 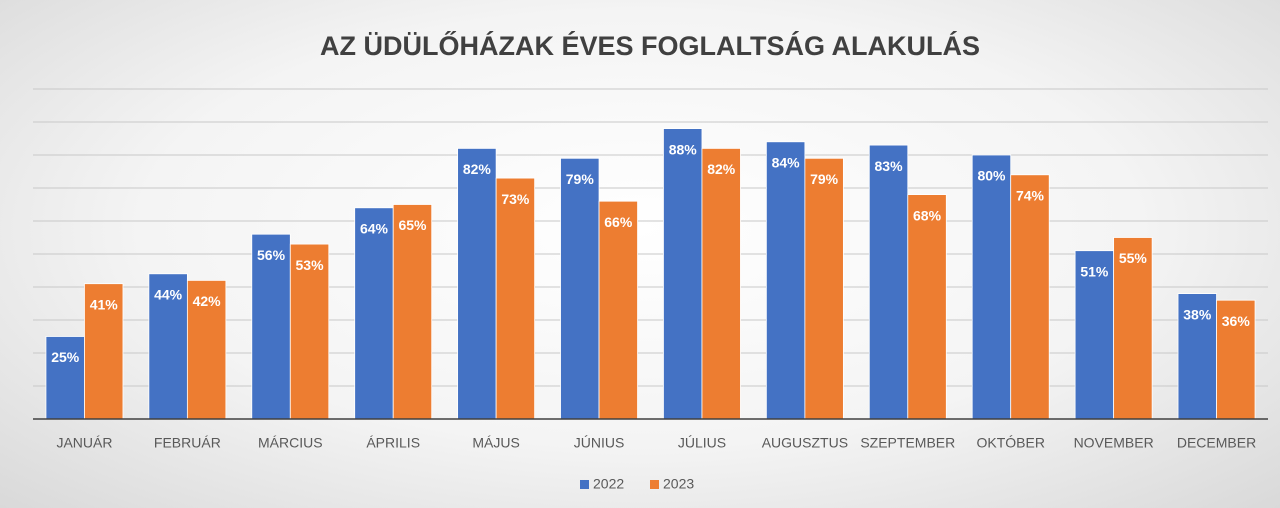 I want to click on data-label: 42%, so click(x=207, y=301).